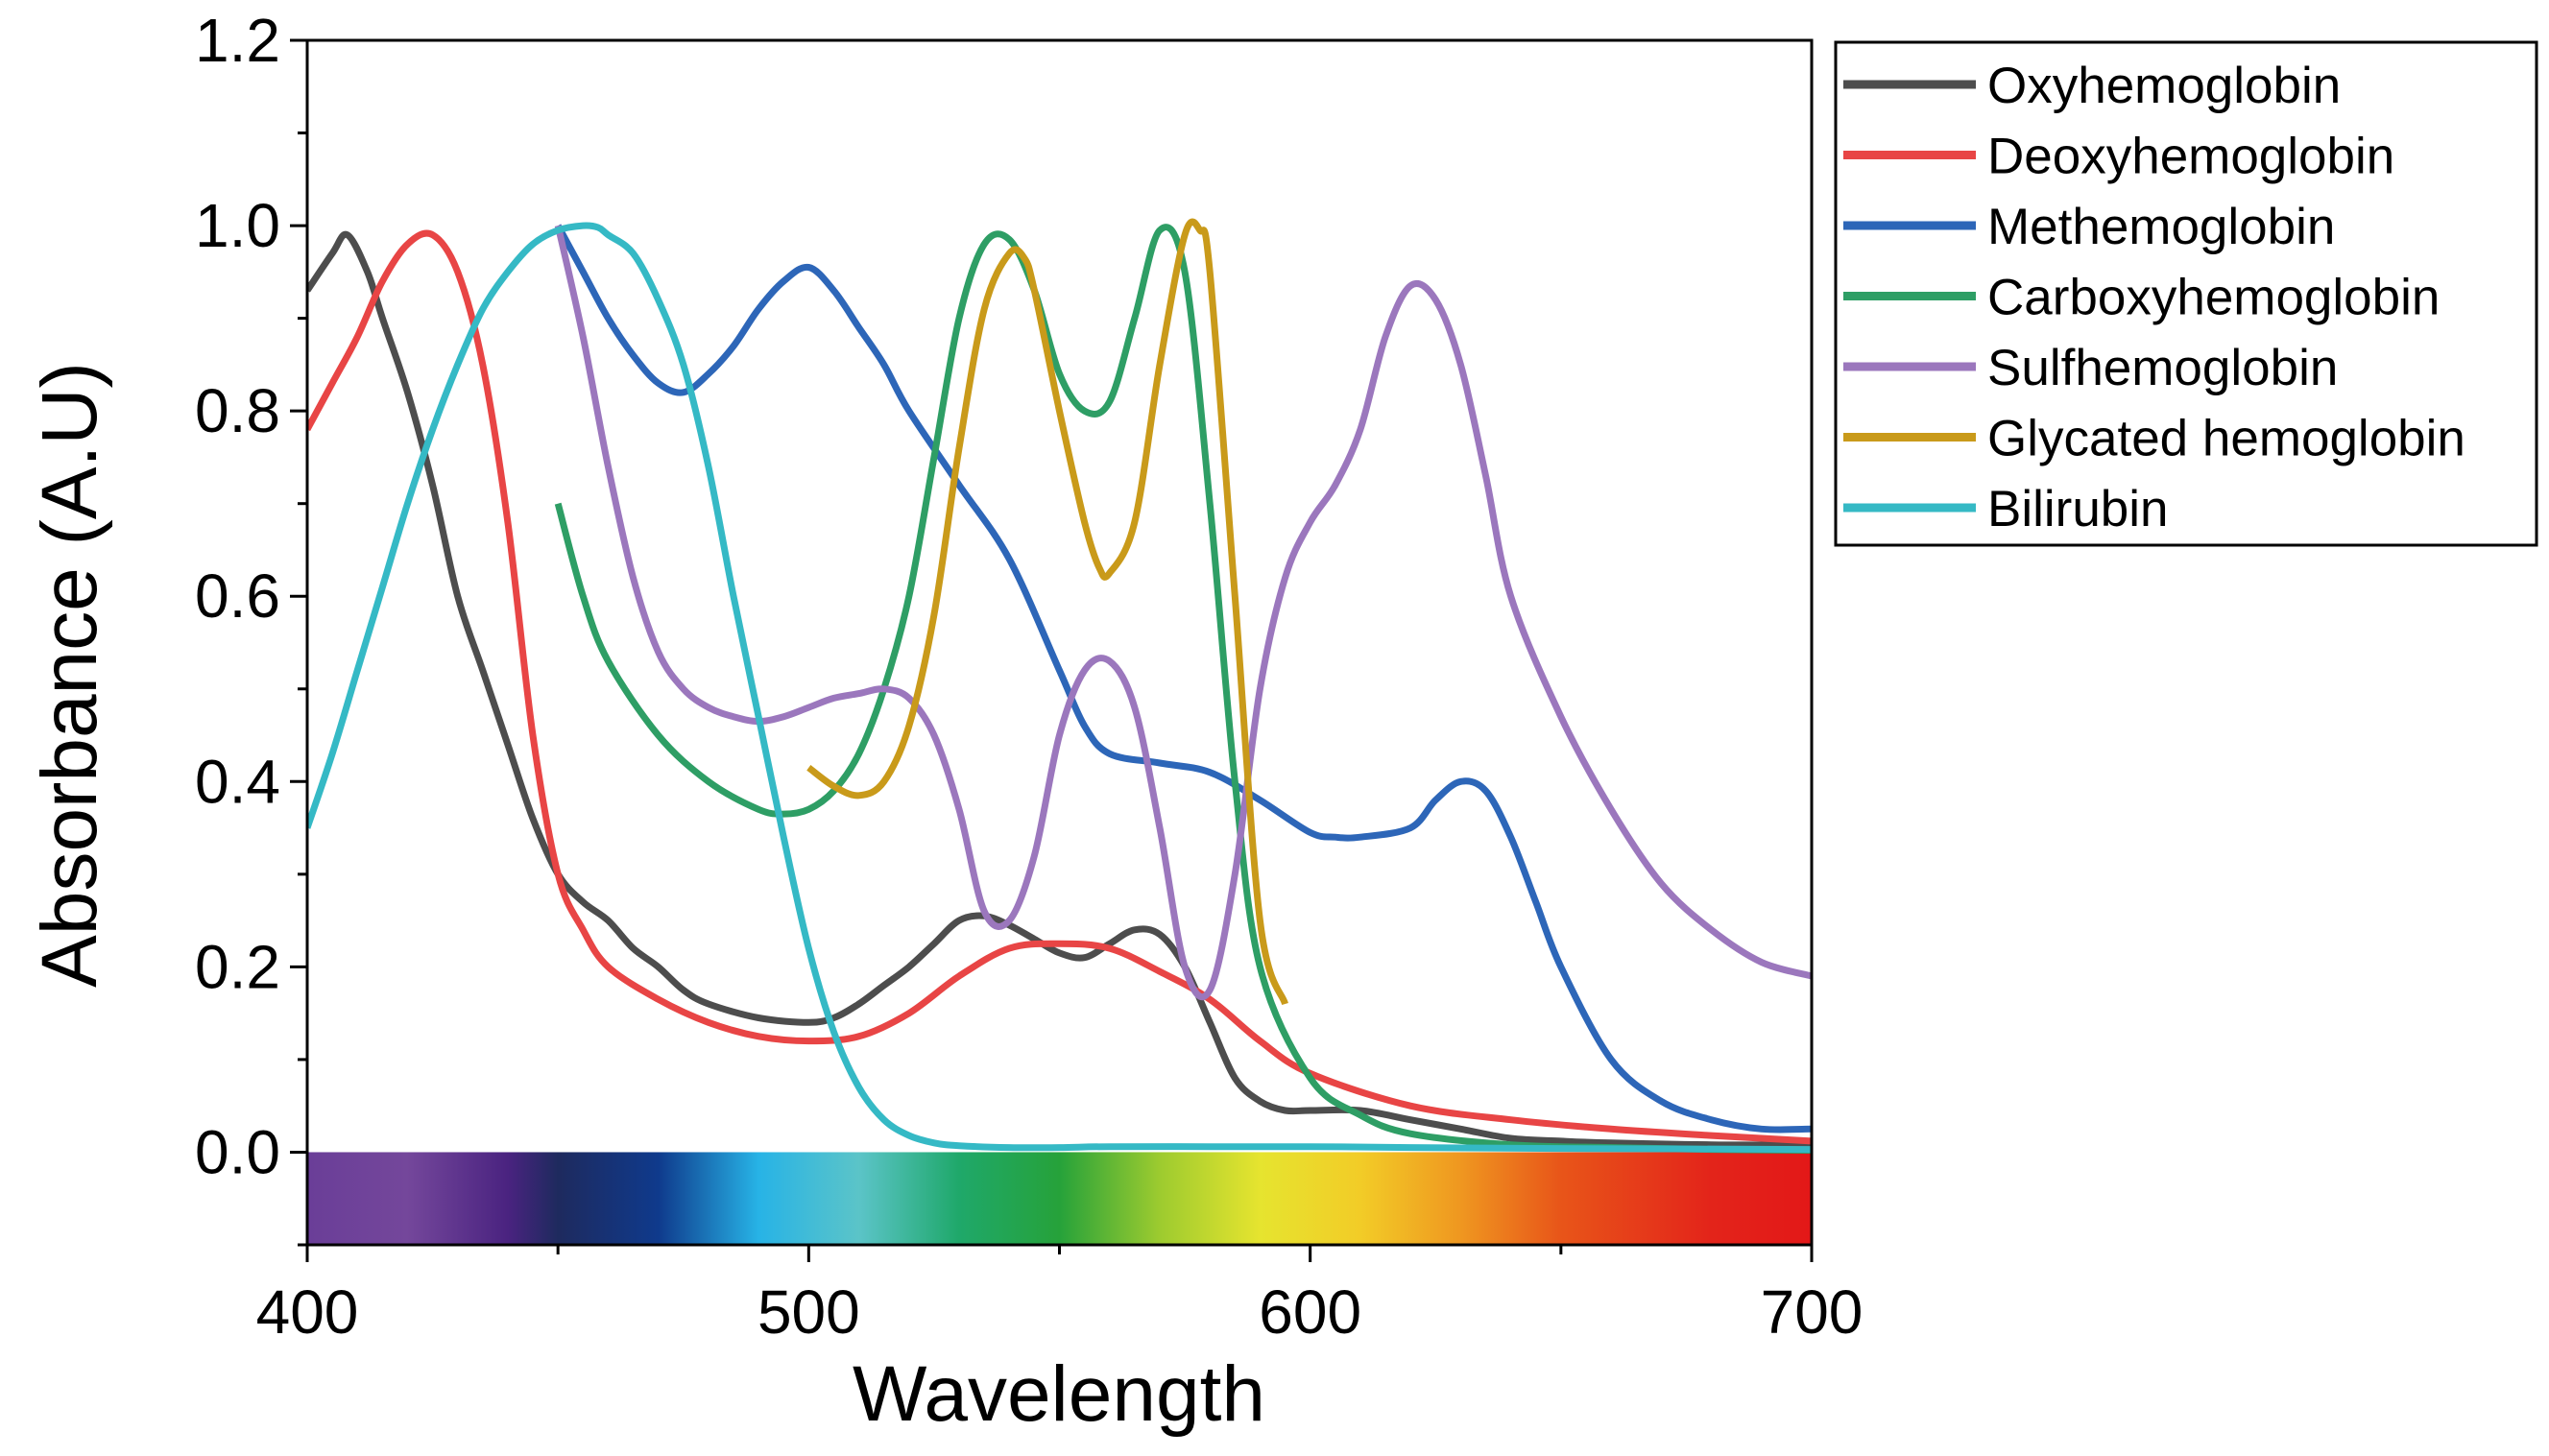 The height and width of the screenshot is (1456, 2549). I want to click on x-tick-label: 600, so click(1310, 1312).